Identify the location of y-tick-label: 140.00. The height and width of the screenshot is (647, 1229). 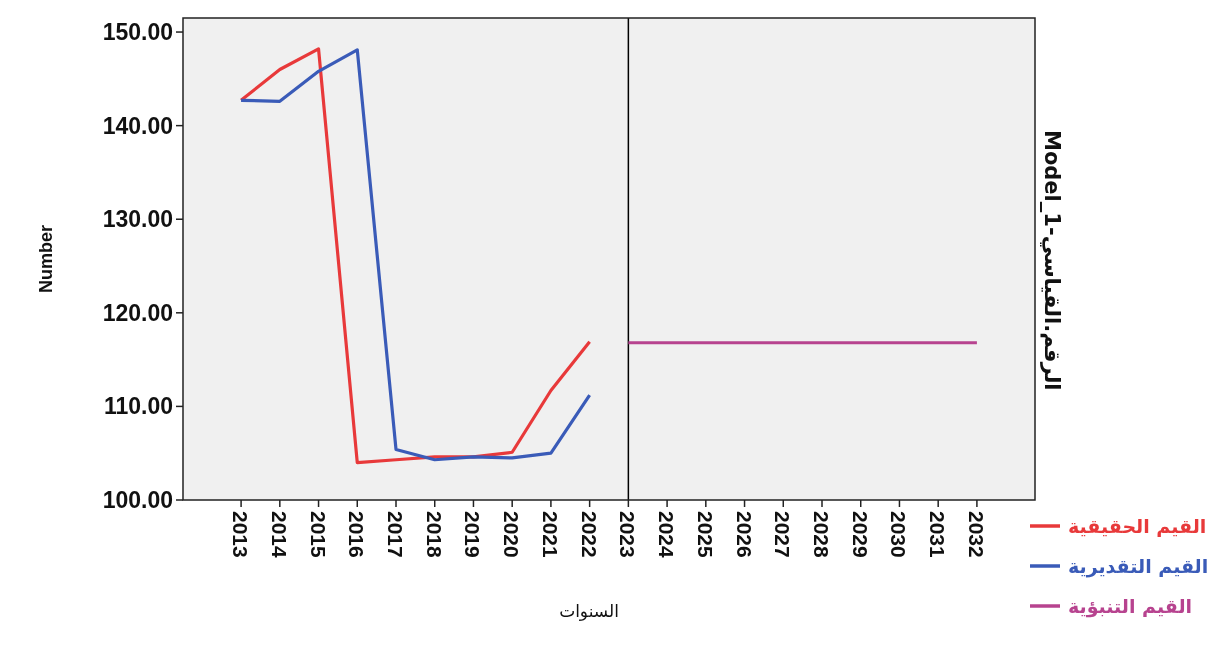
(137, 125).